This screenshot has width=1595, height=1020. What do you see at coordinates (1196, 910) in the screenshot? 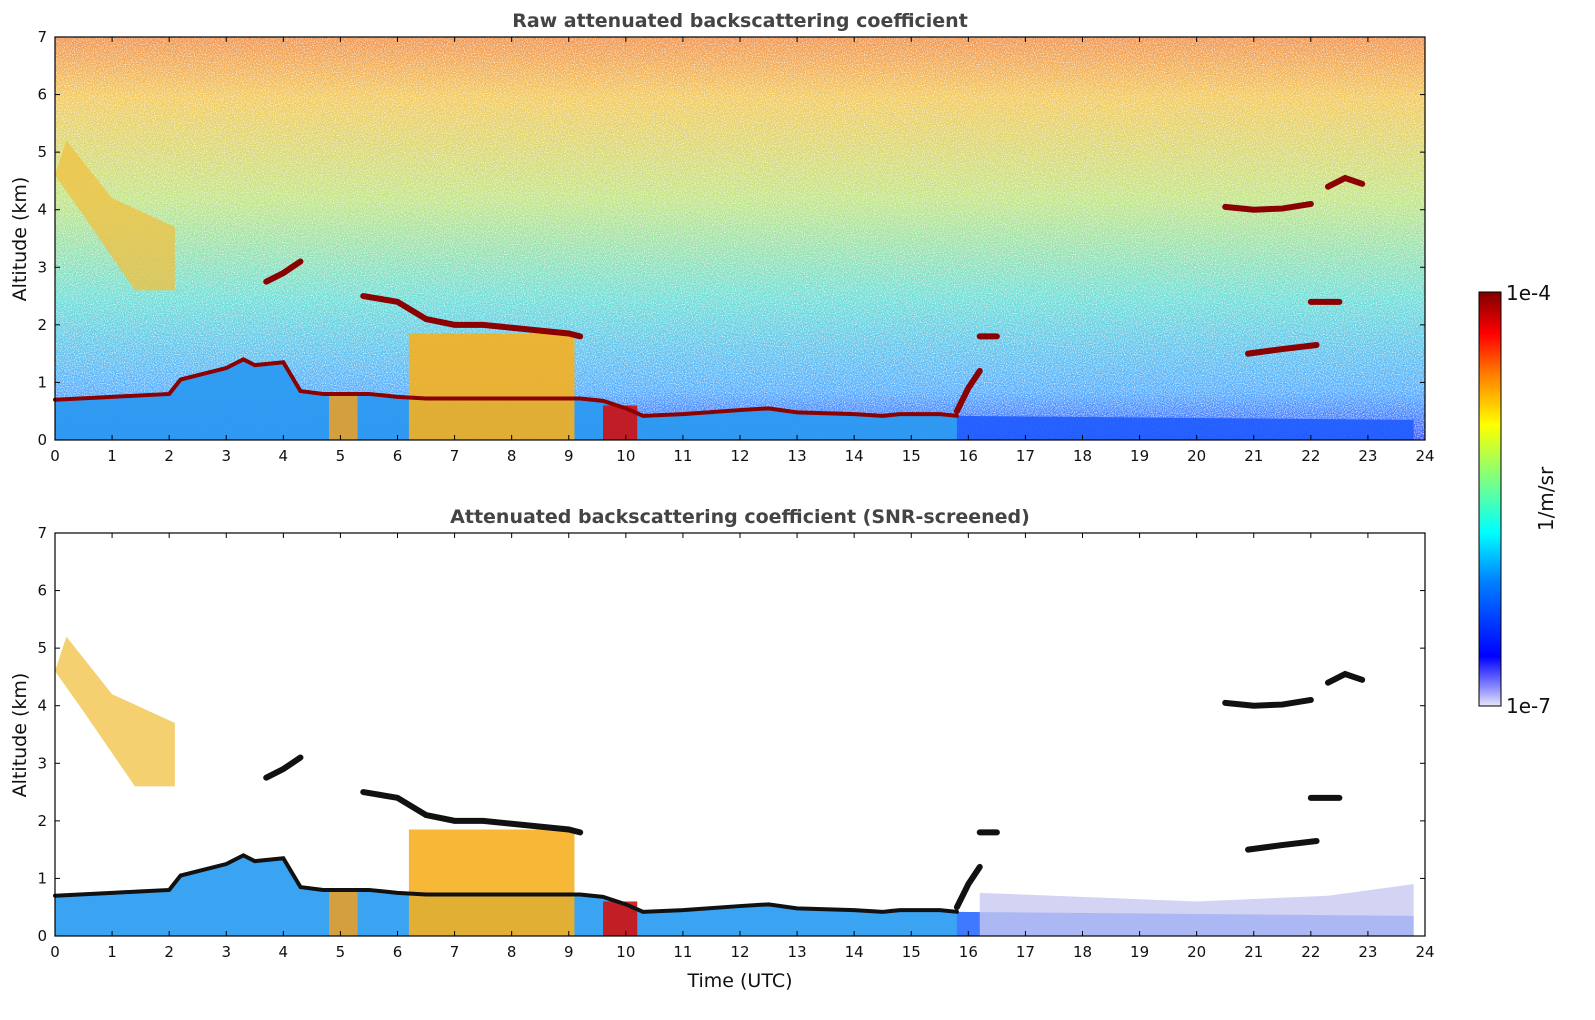
I see `screened-low-signal-region` at bounding box center [1196, 910].